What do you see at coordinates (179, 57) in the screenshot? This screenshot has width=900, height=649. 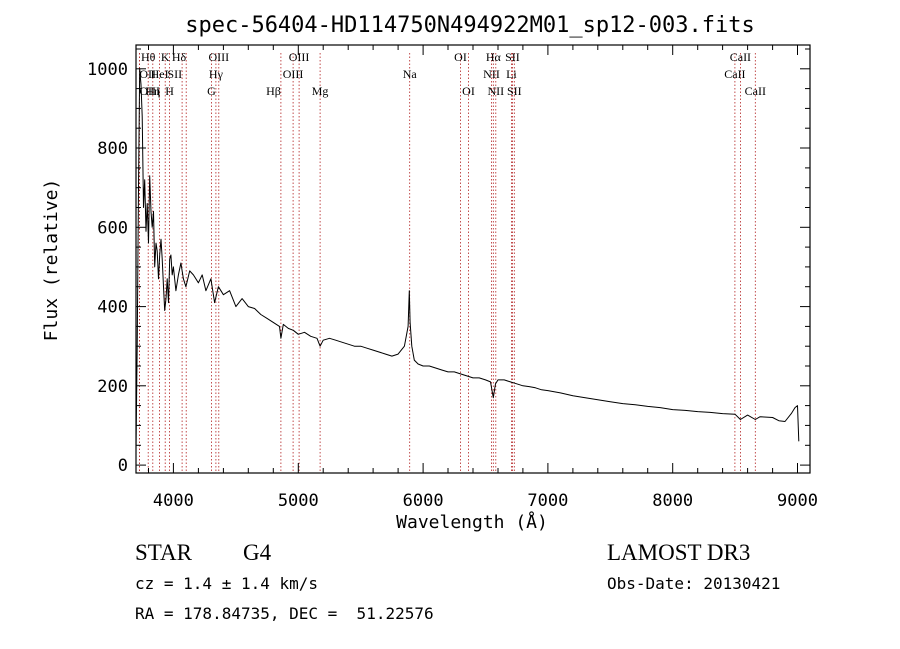 I see `annotation-label: Hδ` at bounding box center [179, 57].